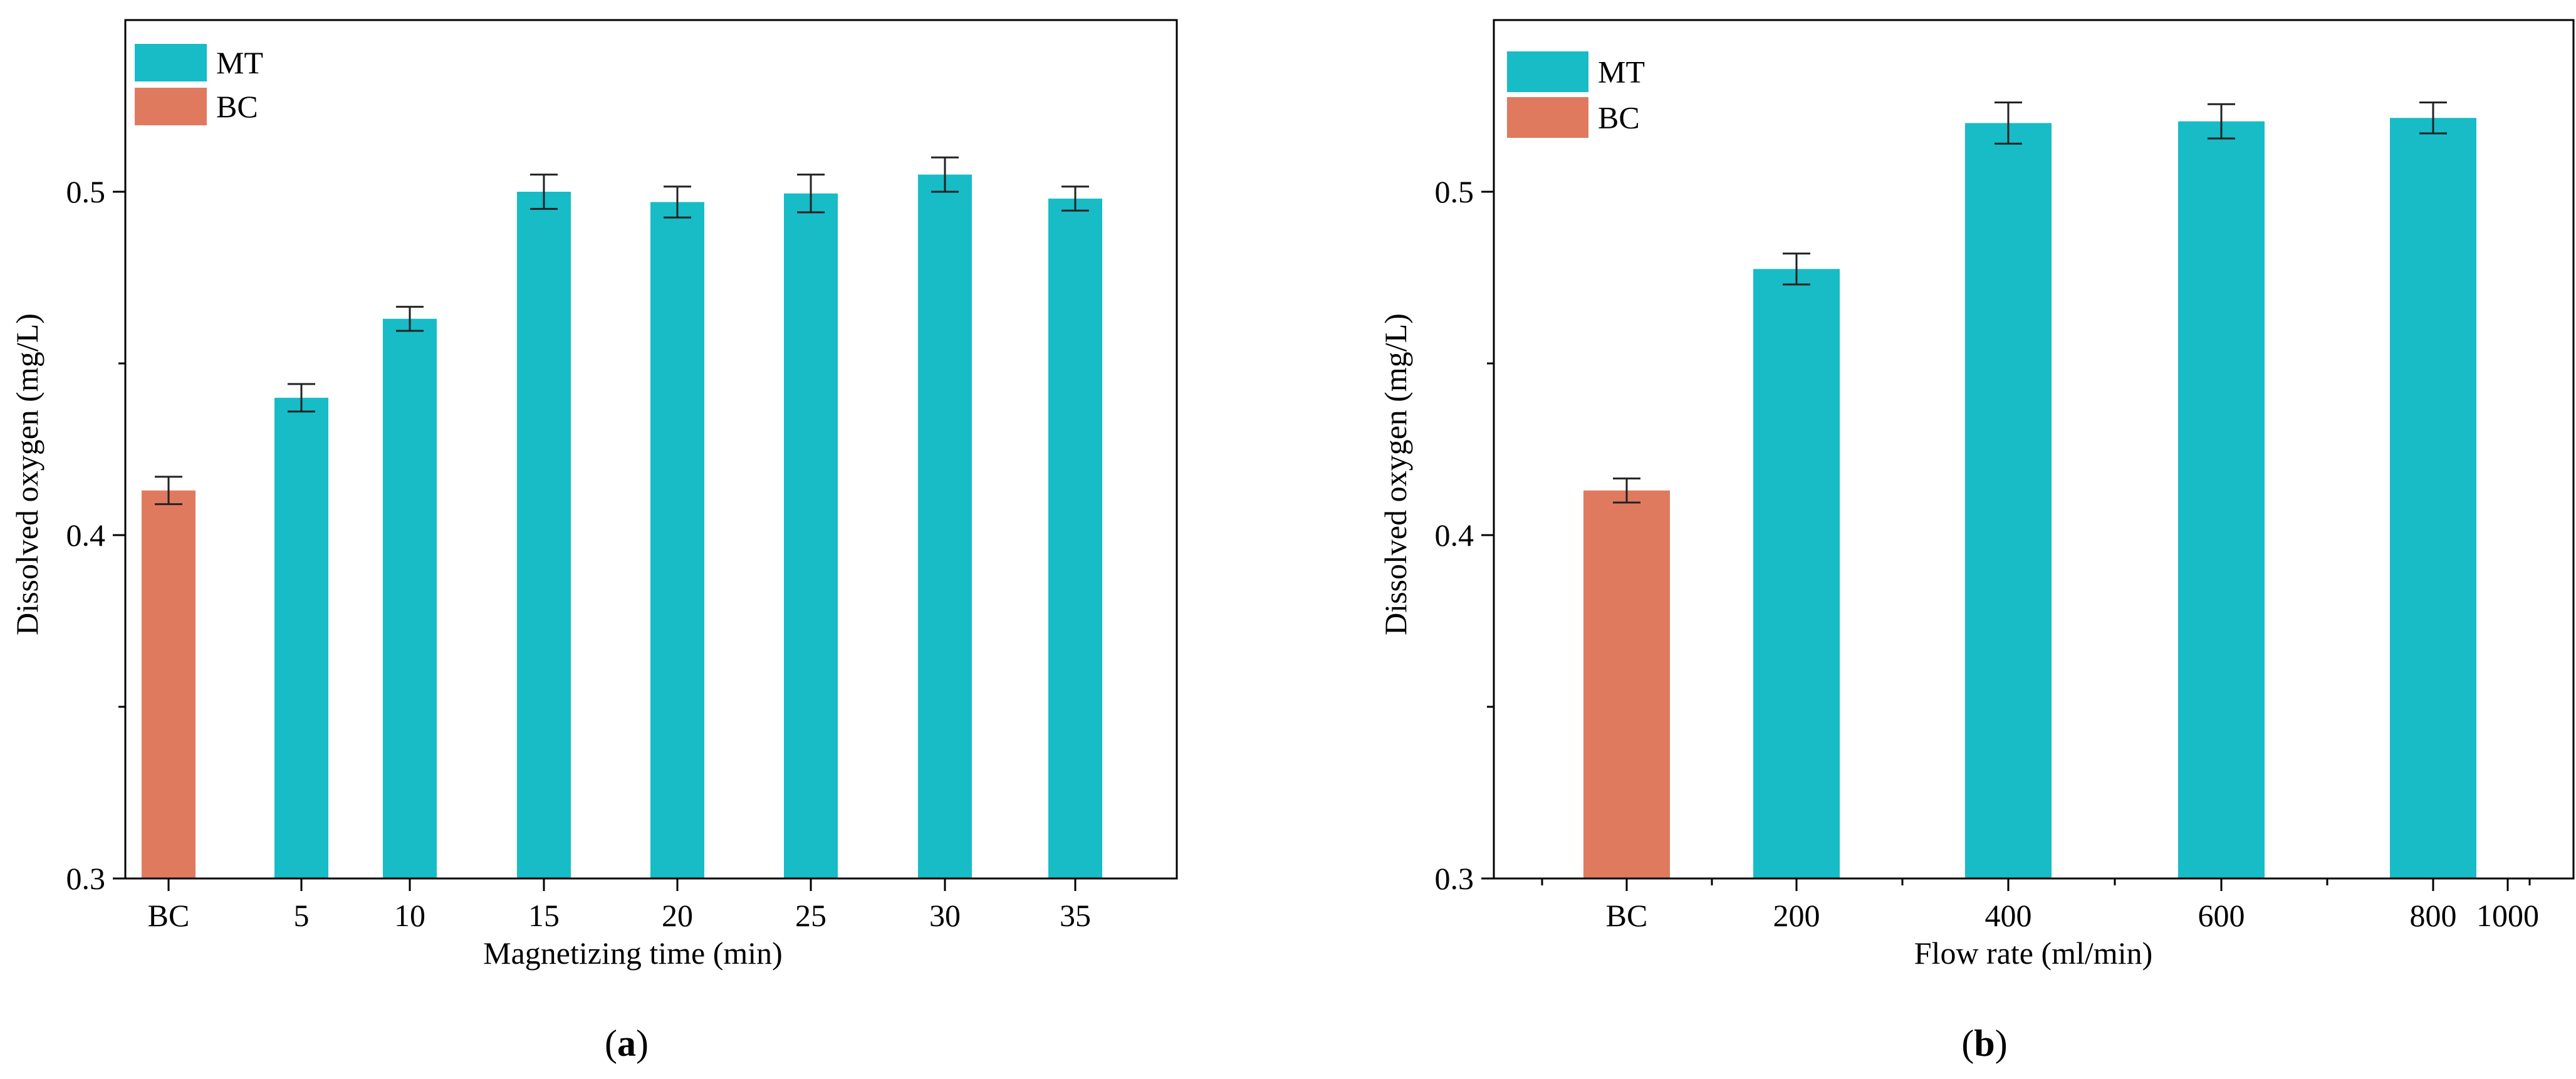 This screenshot has width=2576, height=1079. What do you see at coordinates (239, 62) in the screenshot?
I see `legend-label-mt-a: MT` at bounding box center [239, 62].